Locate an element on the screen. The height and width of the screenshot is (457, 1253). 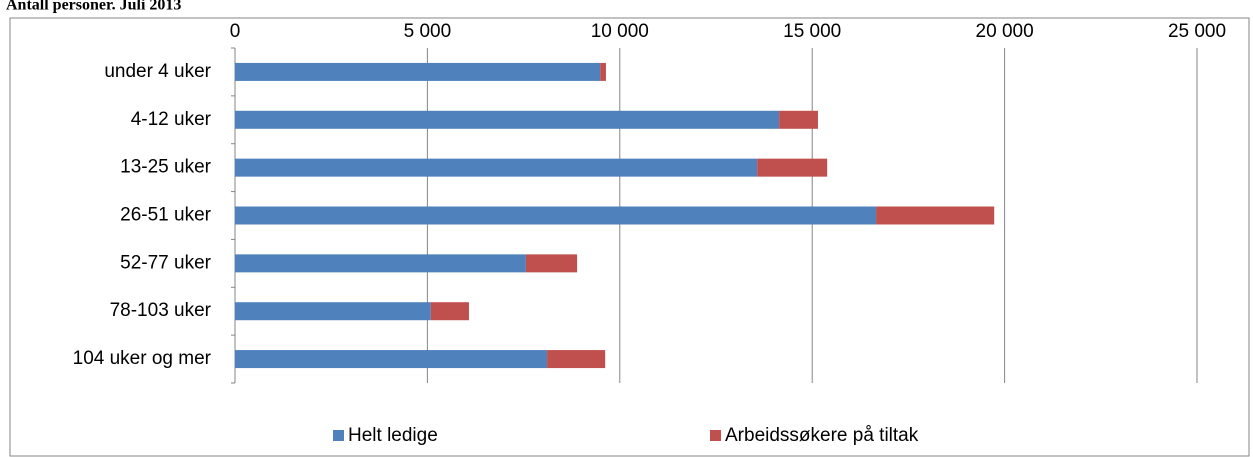
legend-label: Arbeidssøkere på tiltak is located at coordinates (822, 435).